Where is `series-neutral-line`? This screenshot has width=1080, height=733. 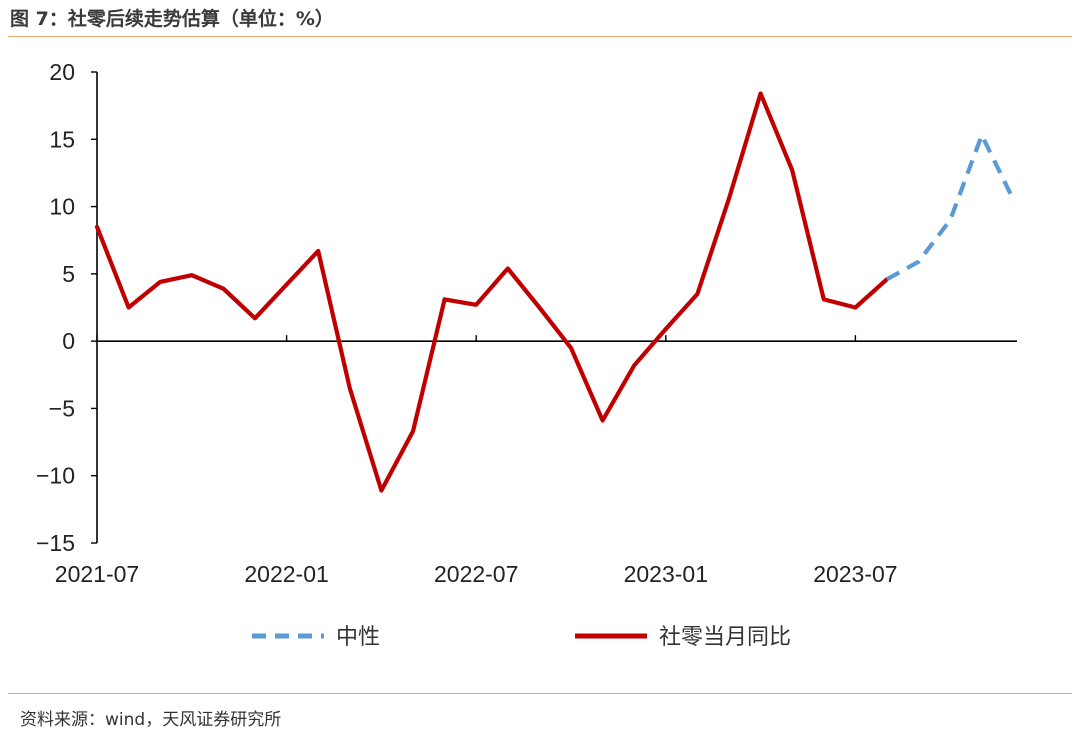
series-neutral-line is located at coordinates (950, 207).